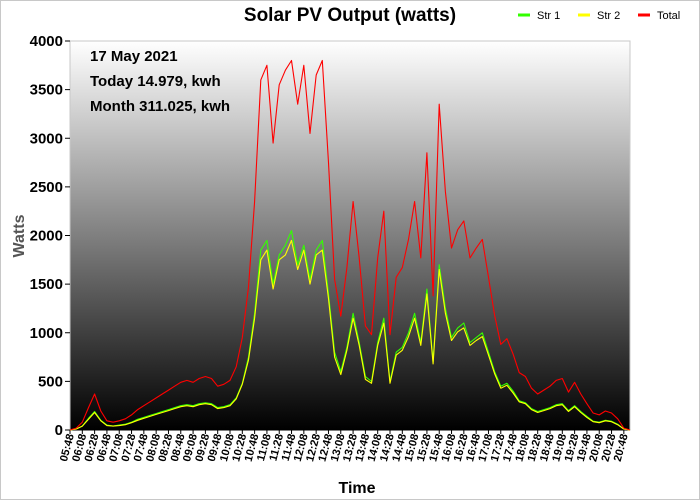 The width and height of the screenshot is (700, 500). Describe the element at coordinates (50, 381) in the screenshot. I see `y-tick-label: 500` at that location.